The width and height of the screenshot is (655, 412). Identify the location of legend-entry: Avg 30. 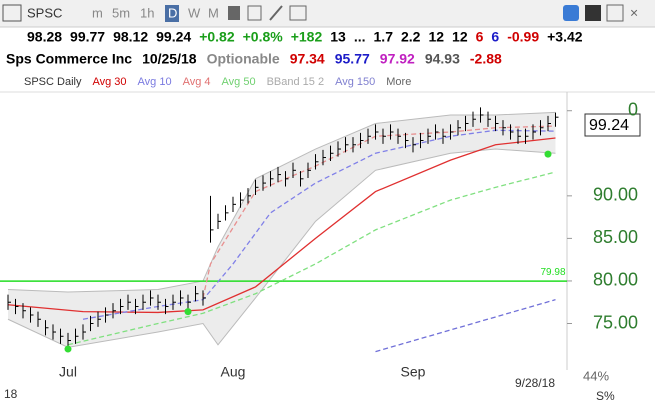
(109, 82).